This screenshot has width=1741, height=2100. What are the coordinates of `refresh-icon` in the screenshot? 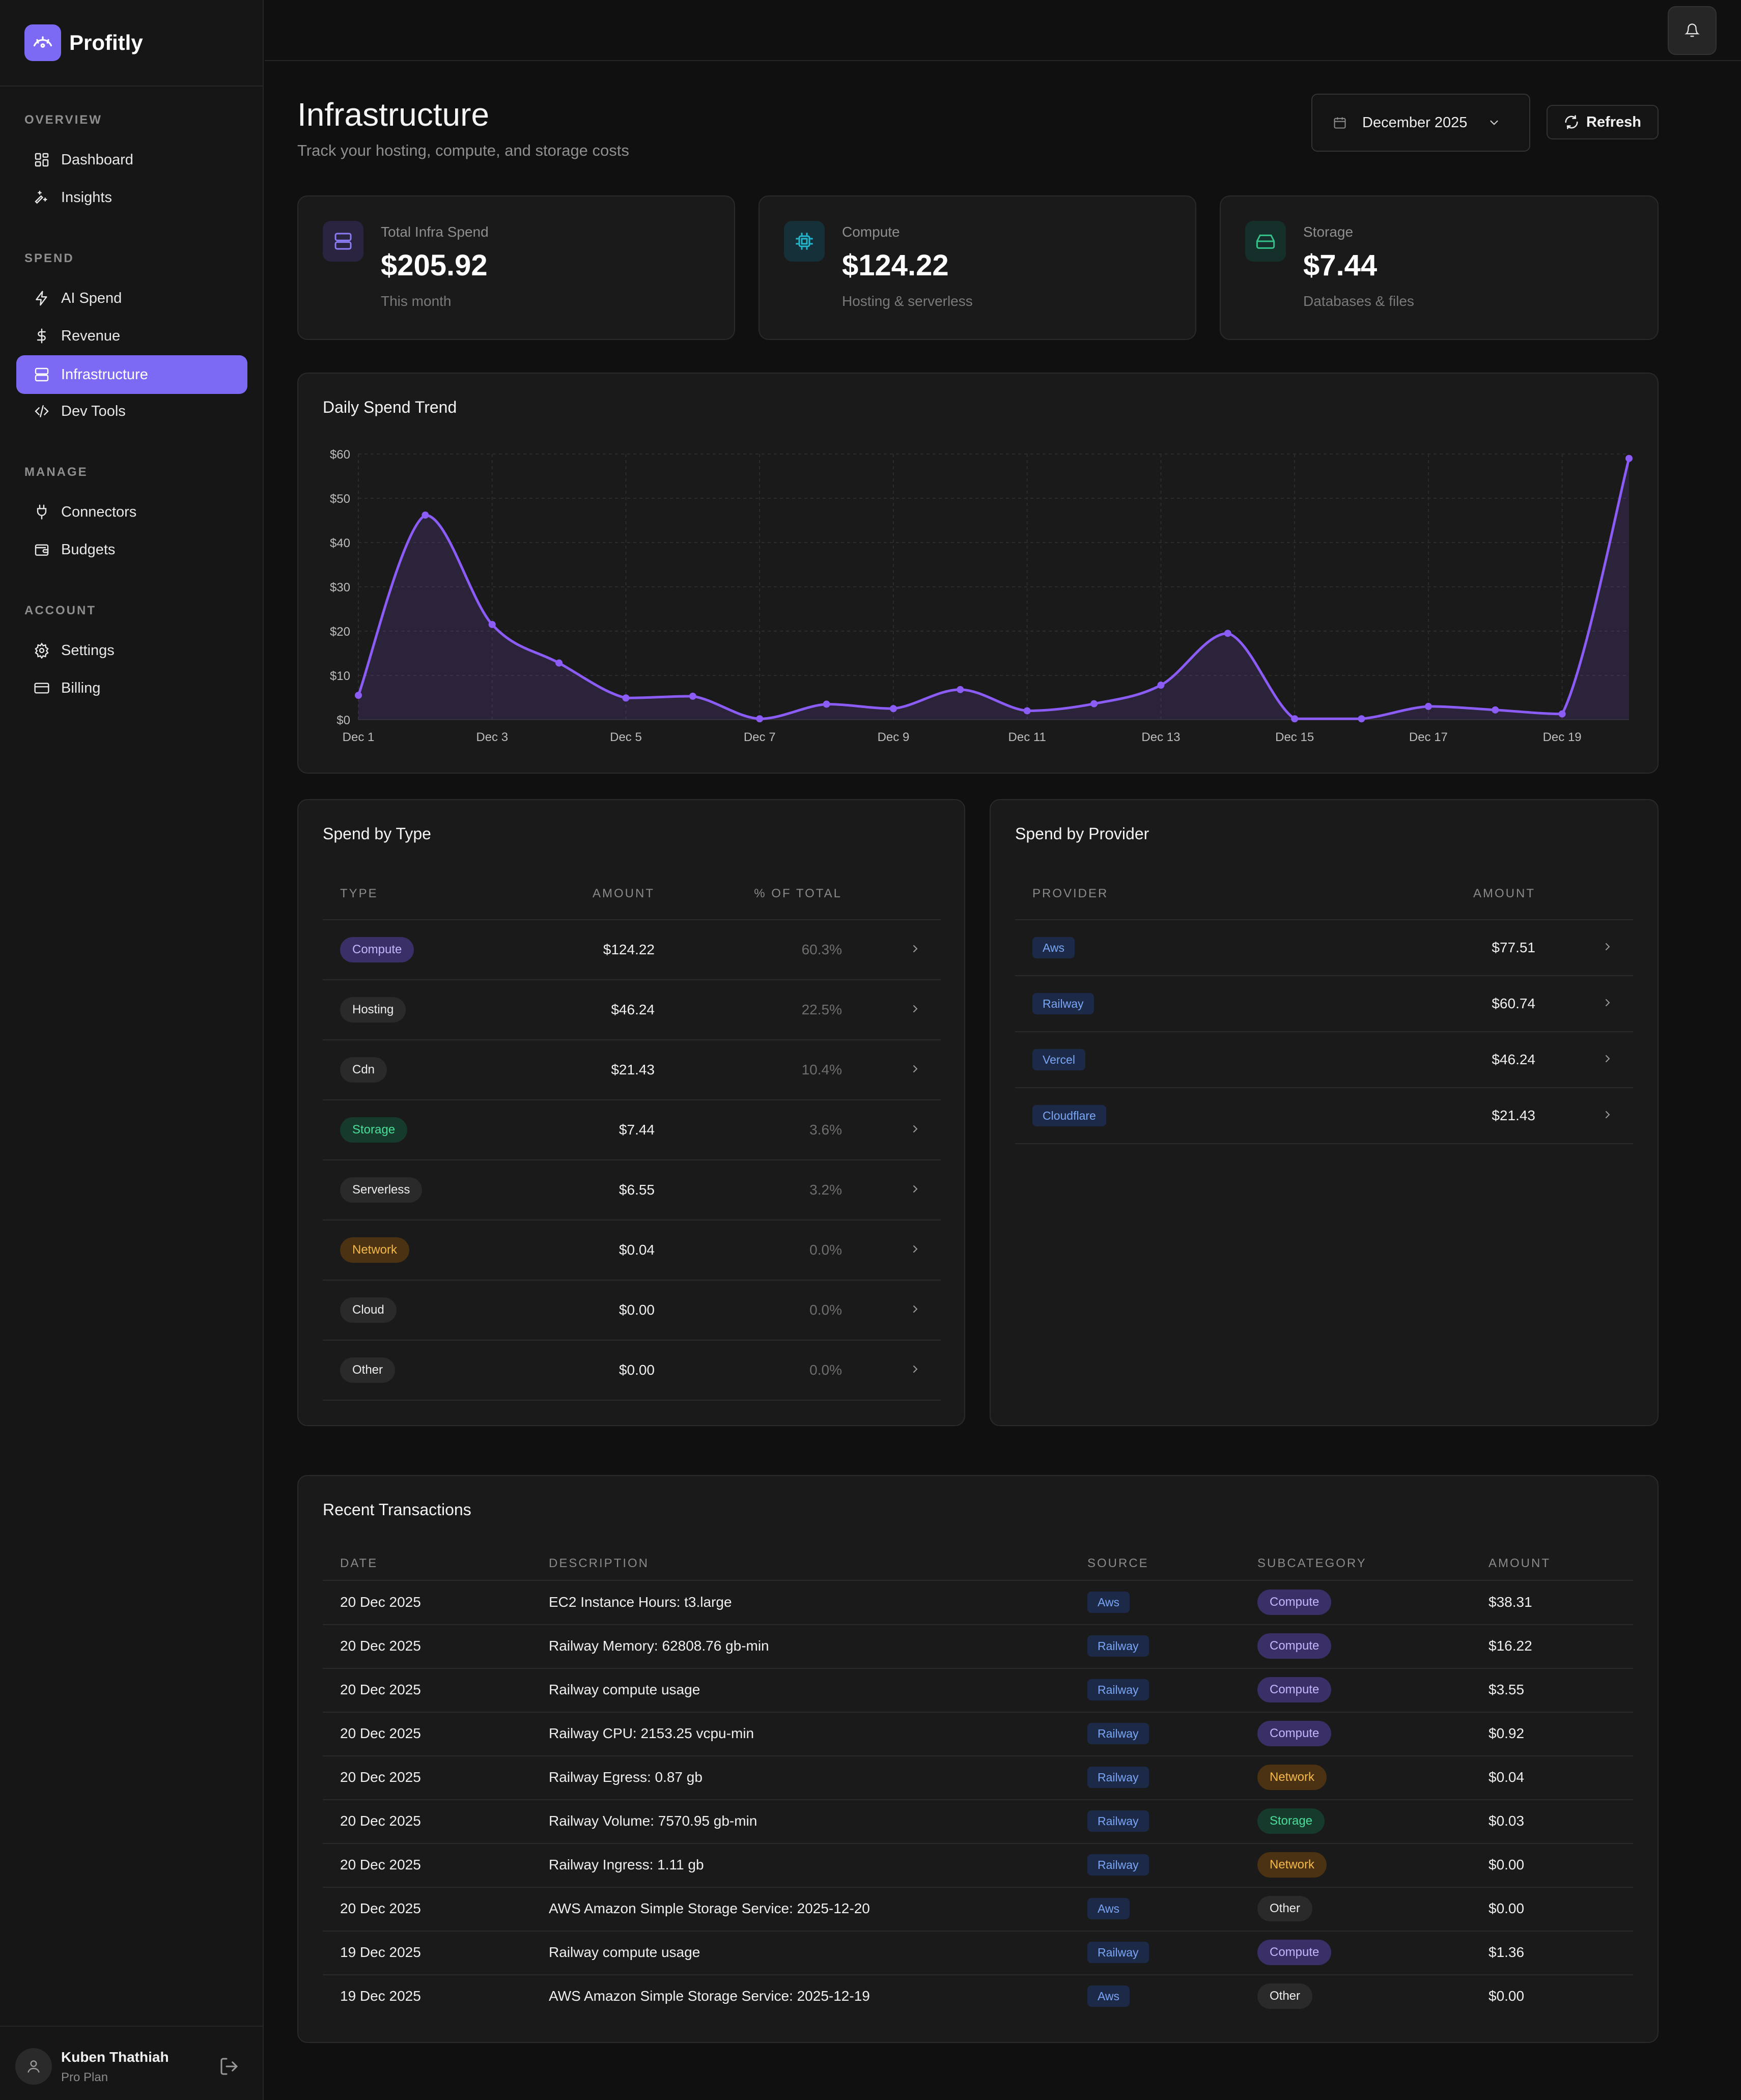 It's located at (1571, 122).